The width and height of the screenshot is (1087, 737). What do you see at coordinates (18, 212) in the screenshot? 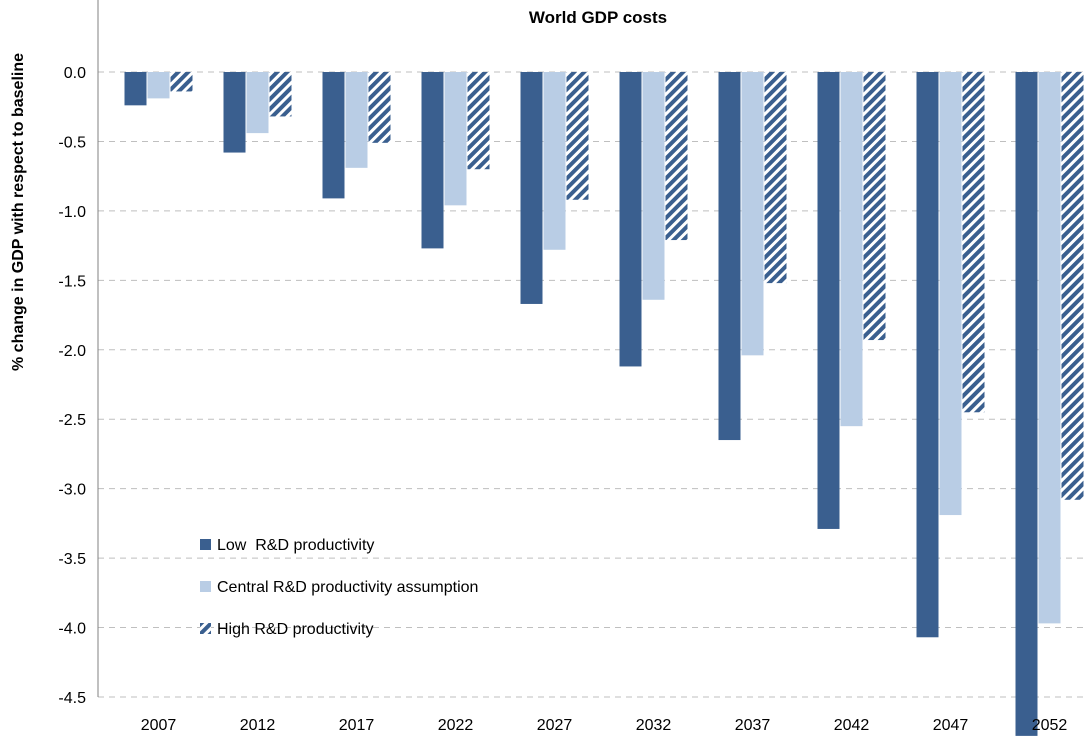
I see `y-axis-label: % change in GDP with respect to baseline` at bounding box center [18, 212].